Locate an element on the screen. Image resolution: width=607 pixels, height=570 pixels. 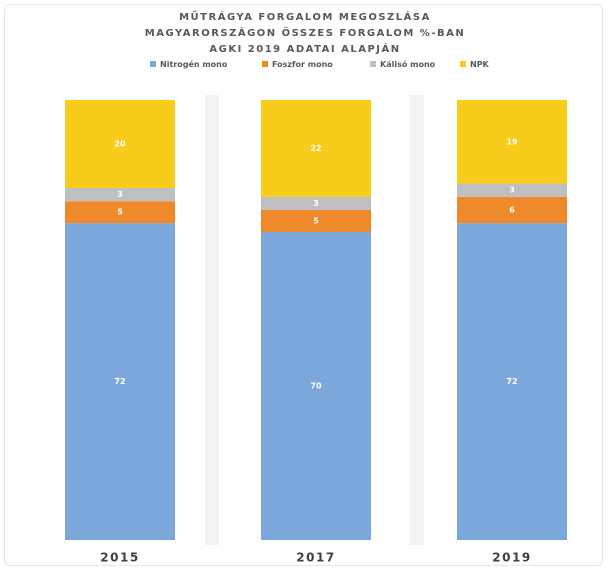
data-label: 20 is located at coordinates (120, 144).